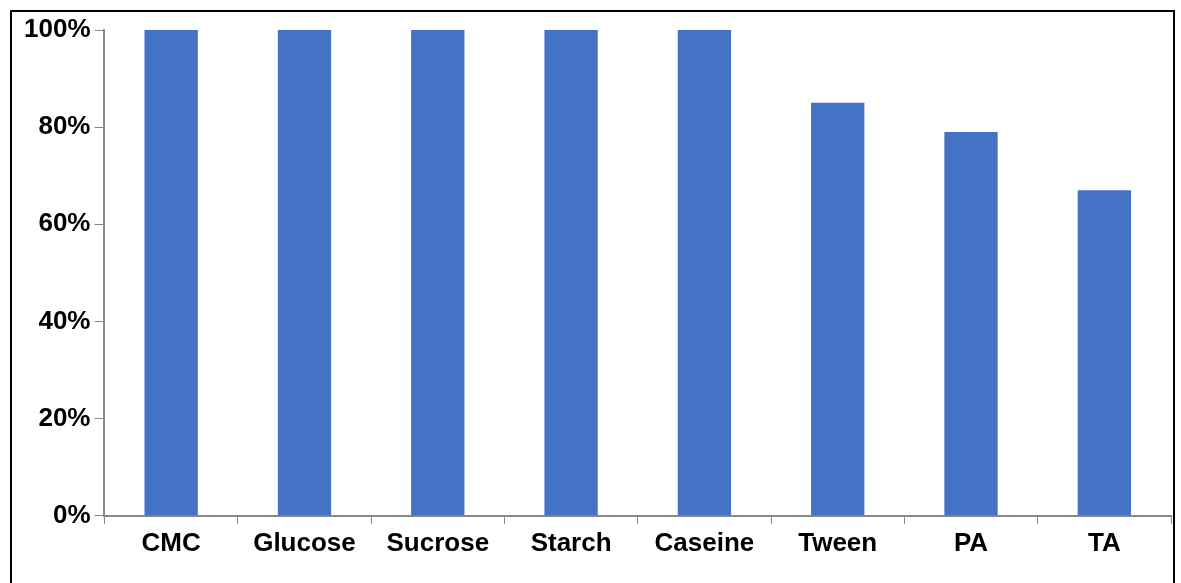 This screenshot has width=1181, height=583. Describe the element at coordinates (57, 28) in the screenshot. I see `y-tick-label: 100%` at that location.